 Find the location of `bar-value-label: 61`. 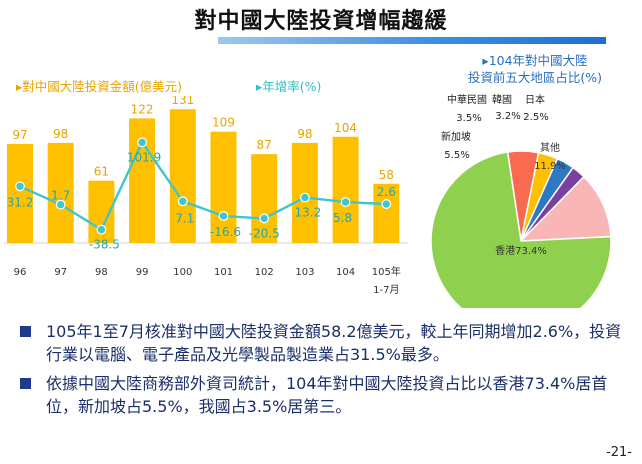

bar-value-label: 61 is located at coordinates (101, 172).